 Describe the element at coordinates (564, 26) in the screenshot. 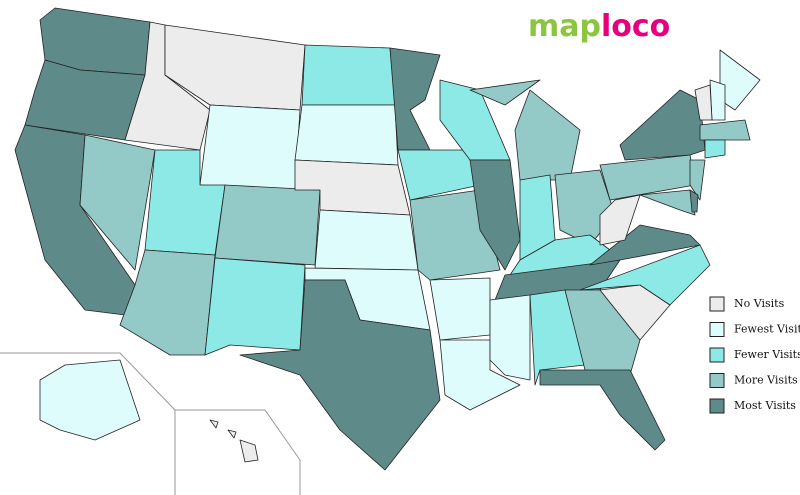

I see `logo-part: map` at that location.